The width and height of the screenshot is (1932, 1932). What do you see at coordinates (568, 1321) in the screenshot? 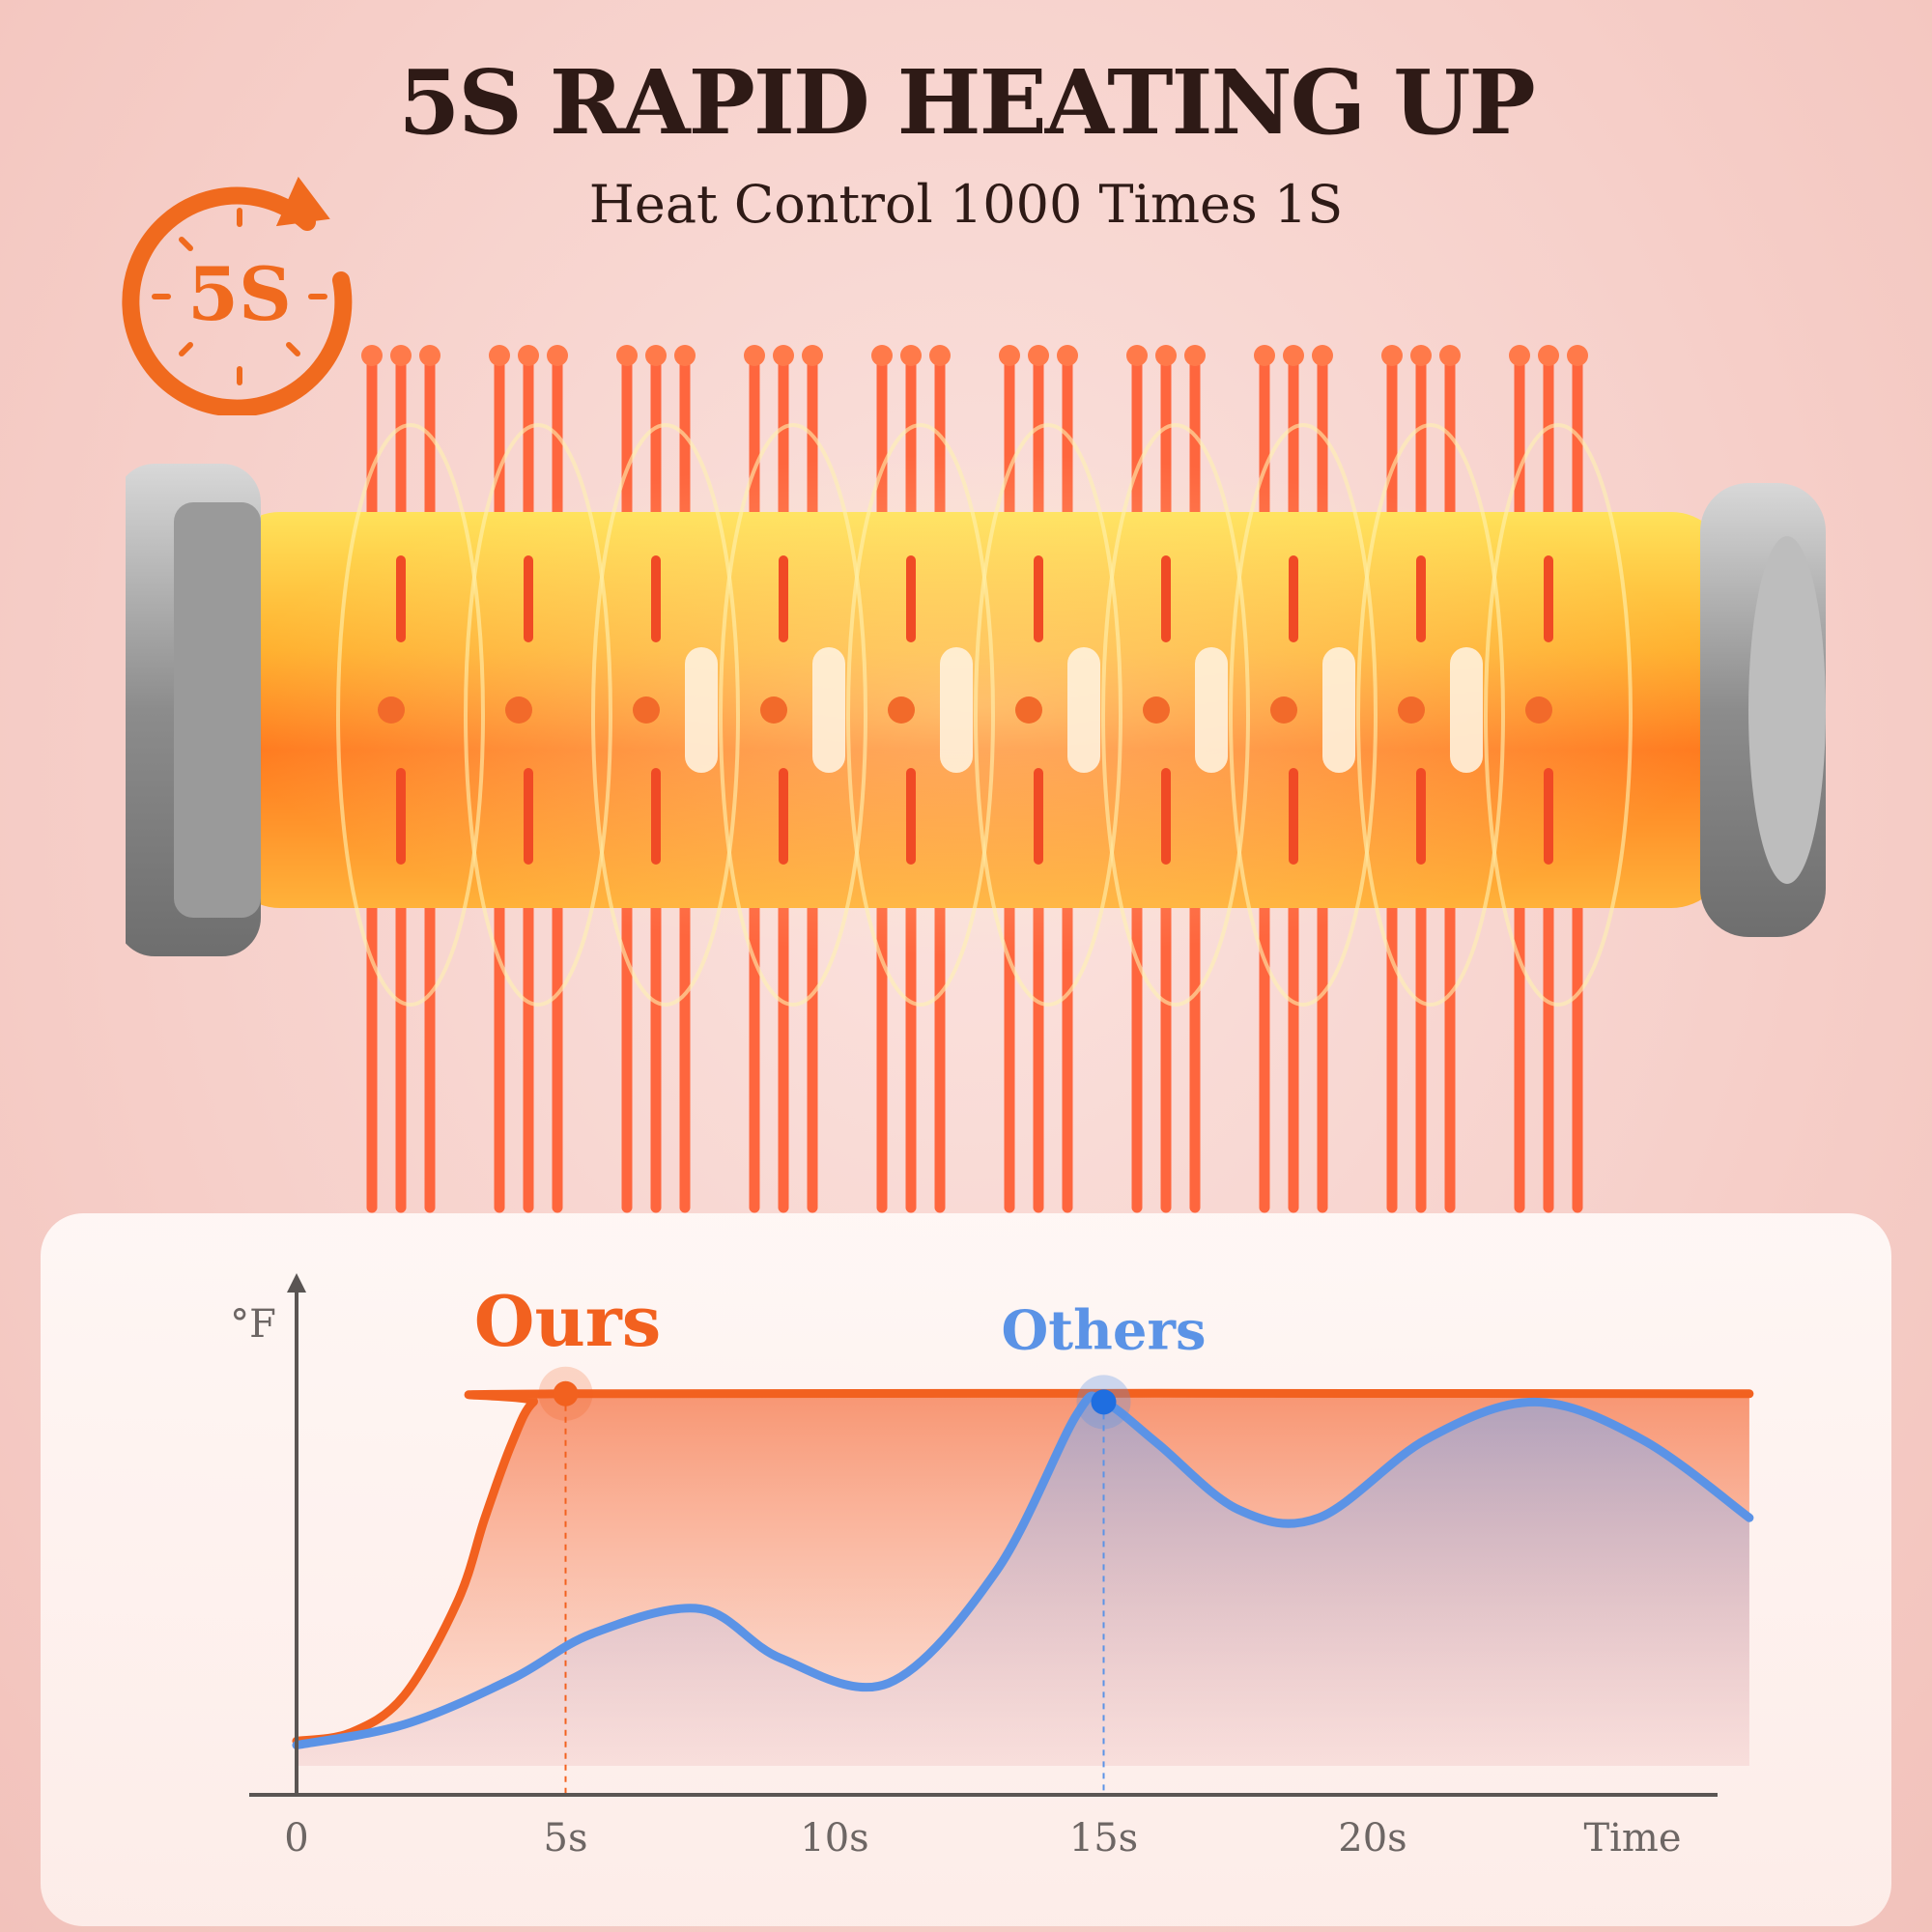
I see `series-label-ours: Ours` at bounding box center [568, 1321].